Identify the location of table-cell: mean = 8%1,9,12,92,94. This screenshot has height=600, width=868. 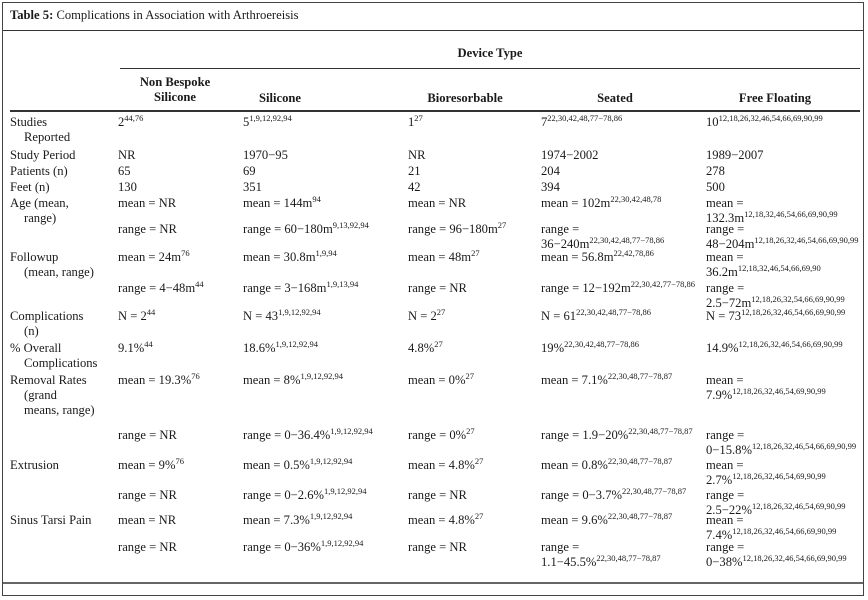
(322, 379).